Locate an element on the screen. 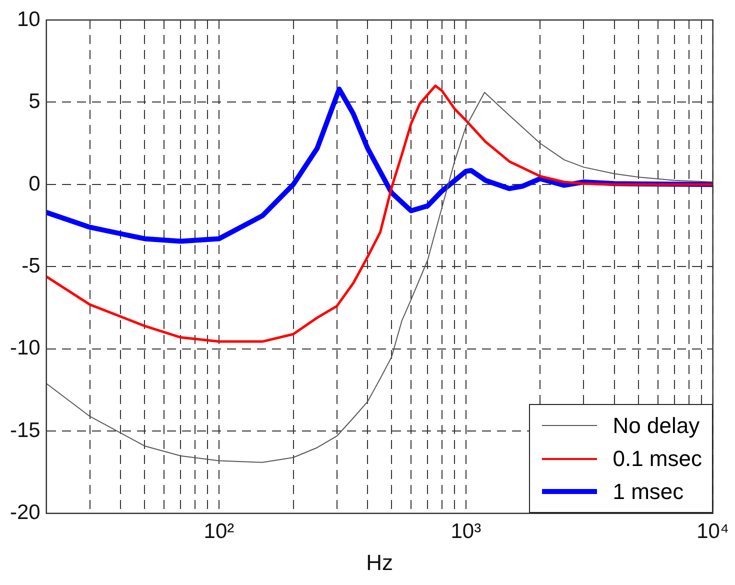  y-tick-label: 10 is located at coordinates (28, 19).